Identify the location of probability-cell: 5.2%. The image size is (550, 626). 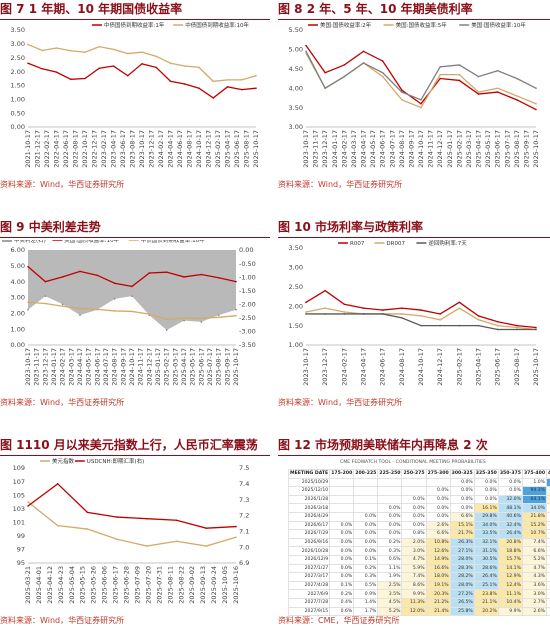
(534, 559).